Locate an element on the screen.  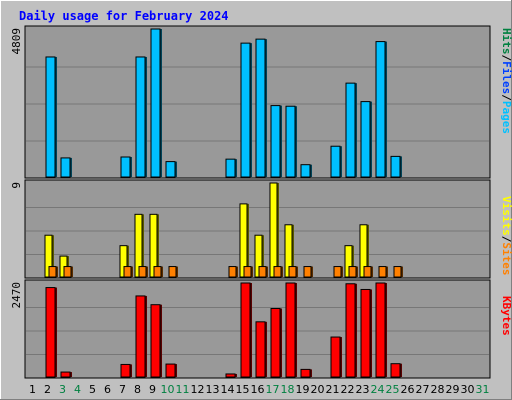
x-tick-label-day-14: 14 is located at coordinates (228, 389).